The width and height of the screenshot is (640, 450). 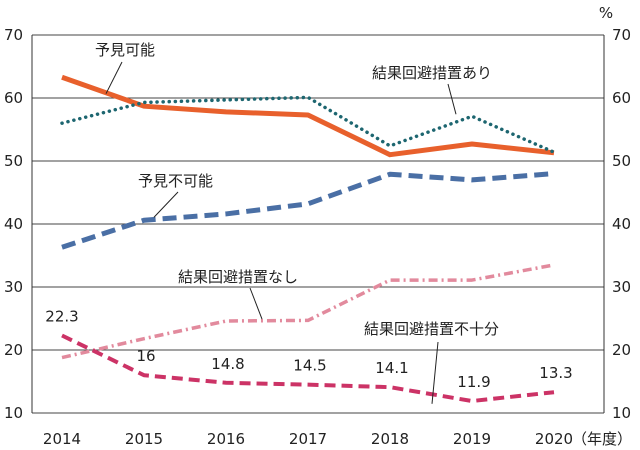 What do you see at coordinates (435, 372) in the screenshot?
I see `leader-avoidance-insufficient` at bounding box center [435, 372].